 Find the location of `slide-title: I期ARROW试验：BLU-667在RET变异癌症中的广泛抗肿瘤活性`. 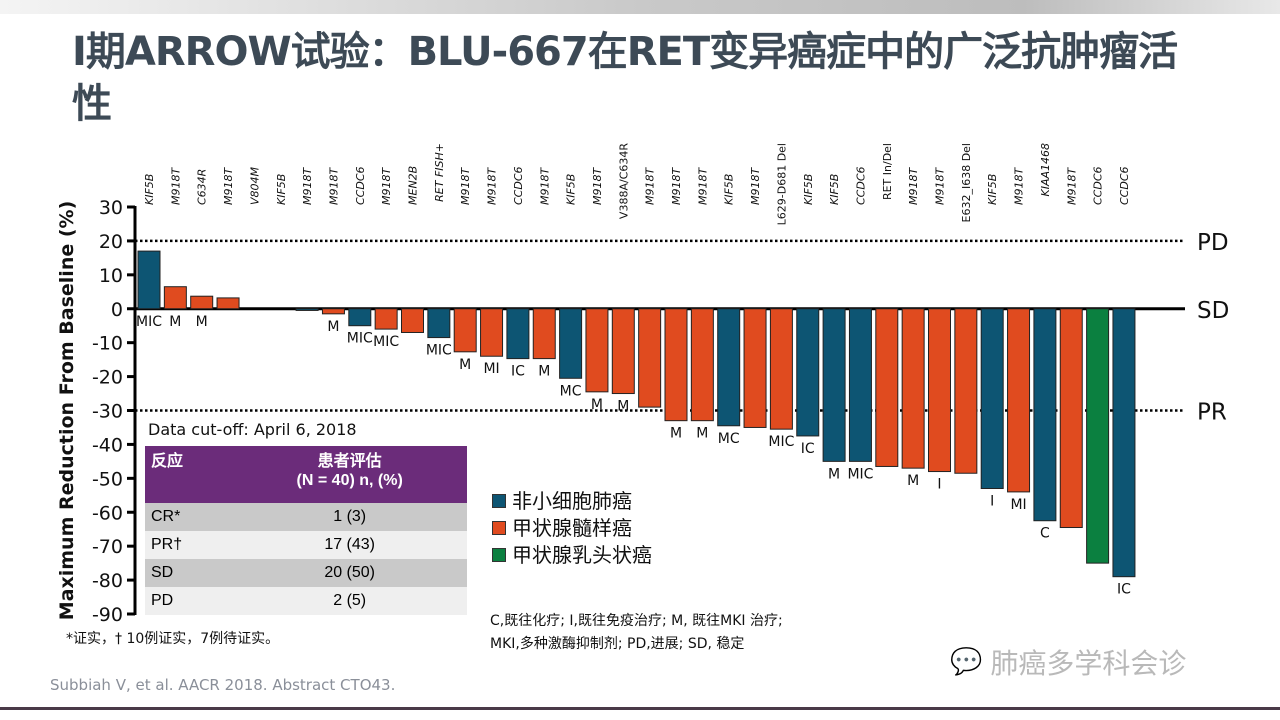

slide-title: I期ARROW试验：BLU-667在RET变异癌症中的广泛抗肿瘤活性 is located at coordinates (625, 78).